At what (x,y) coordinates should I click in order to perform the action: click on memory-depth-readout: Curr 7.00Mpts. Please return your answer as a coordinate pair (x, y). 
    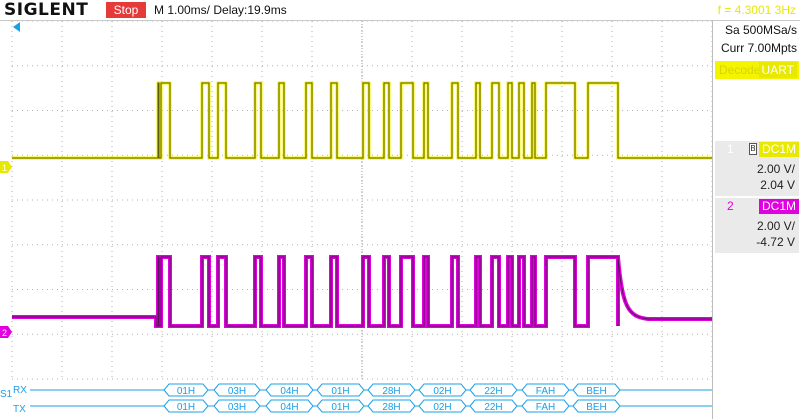
    Looking at the image, I should click on (758, 48).